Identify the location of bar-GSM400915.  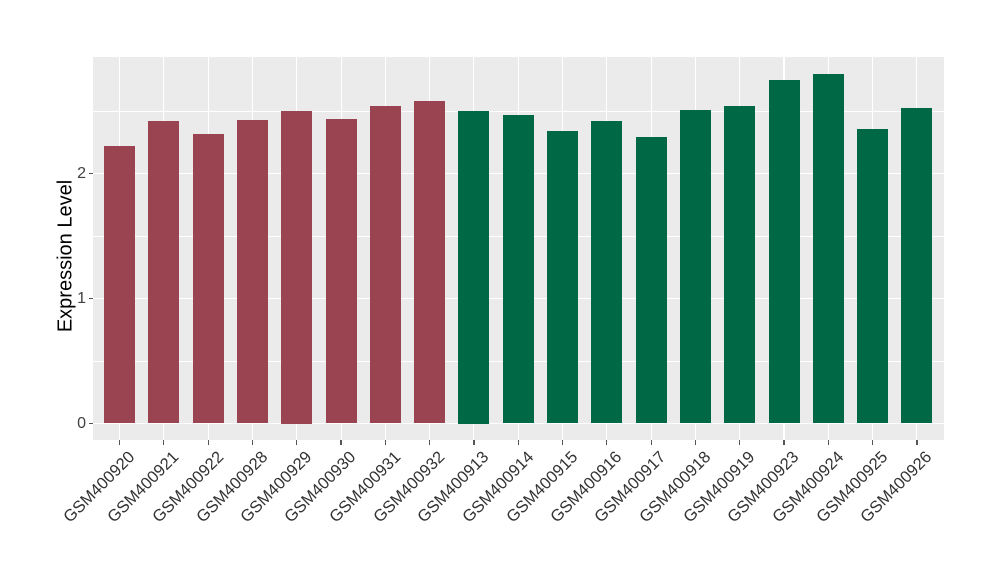
(563, 277).